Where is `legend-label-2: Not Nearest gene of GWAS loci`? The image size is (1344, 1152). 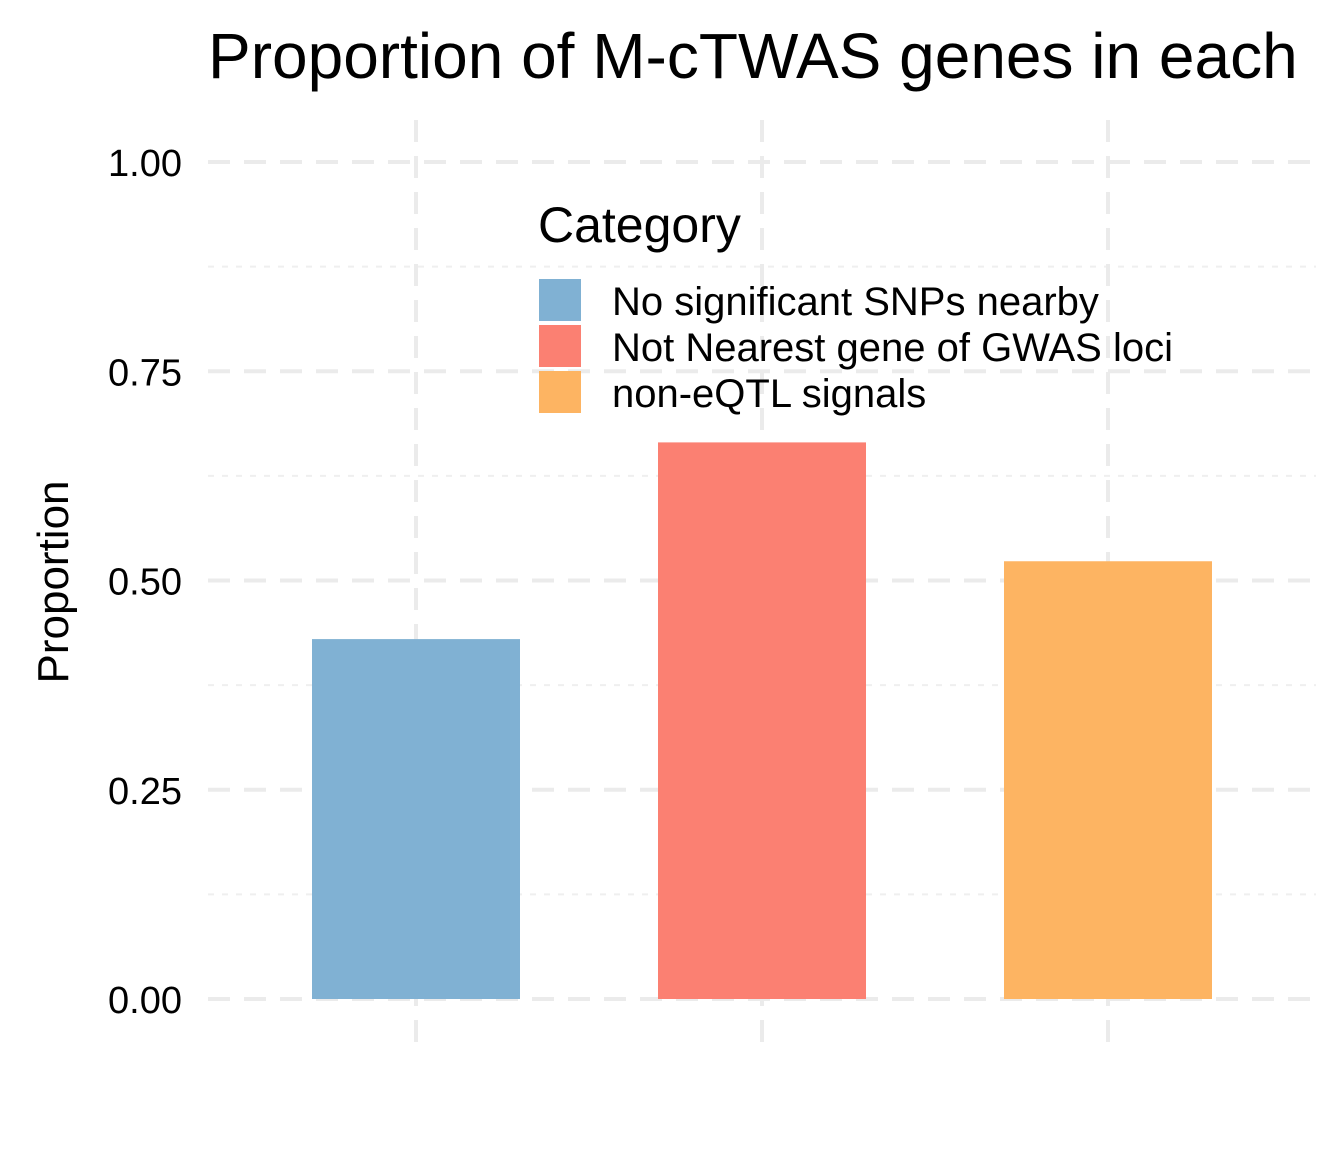 legend-label-2: Not Nearest gene of GWAS loci is located at coordinates (892, 348).